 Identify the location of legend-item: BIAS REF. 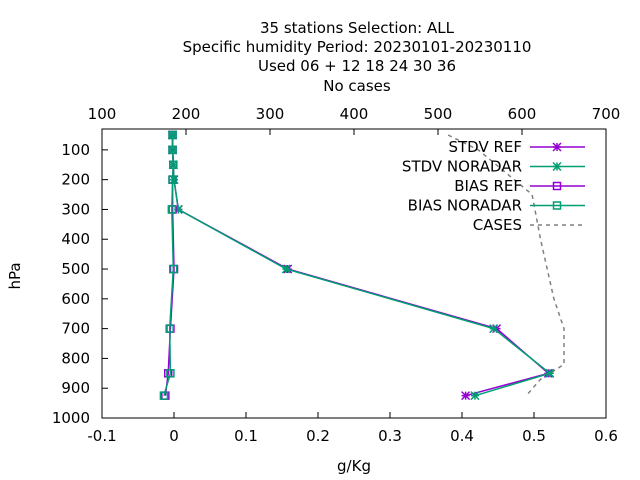
(519, 186).